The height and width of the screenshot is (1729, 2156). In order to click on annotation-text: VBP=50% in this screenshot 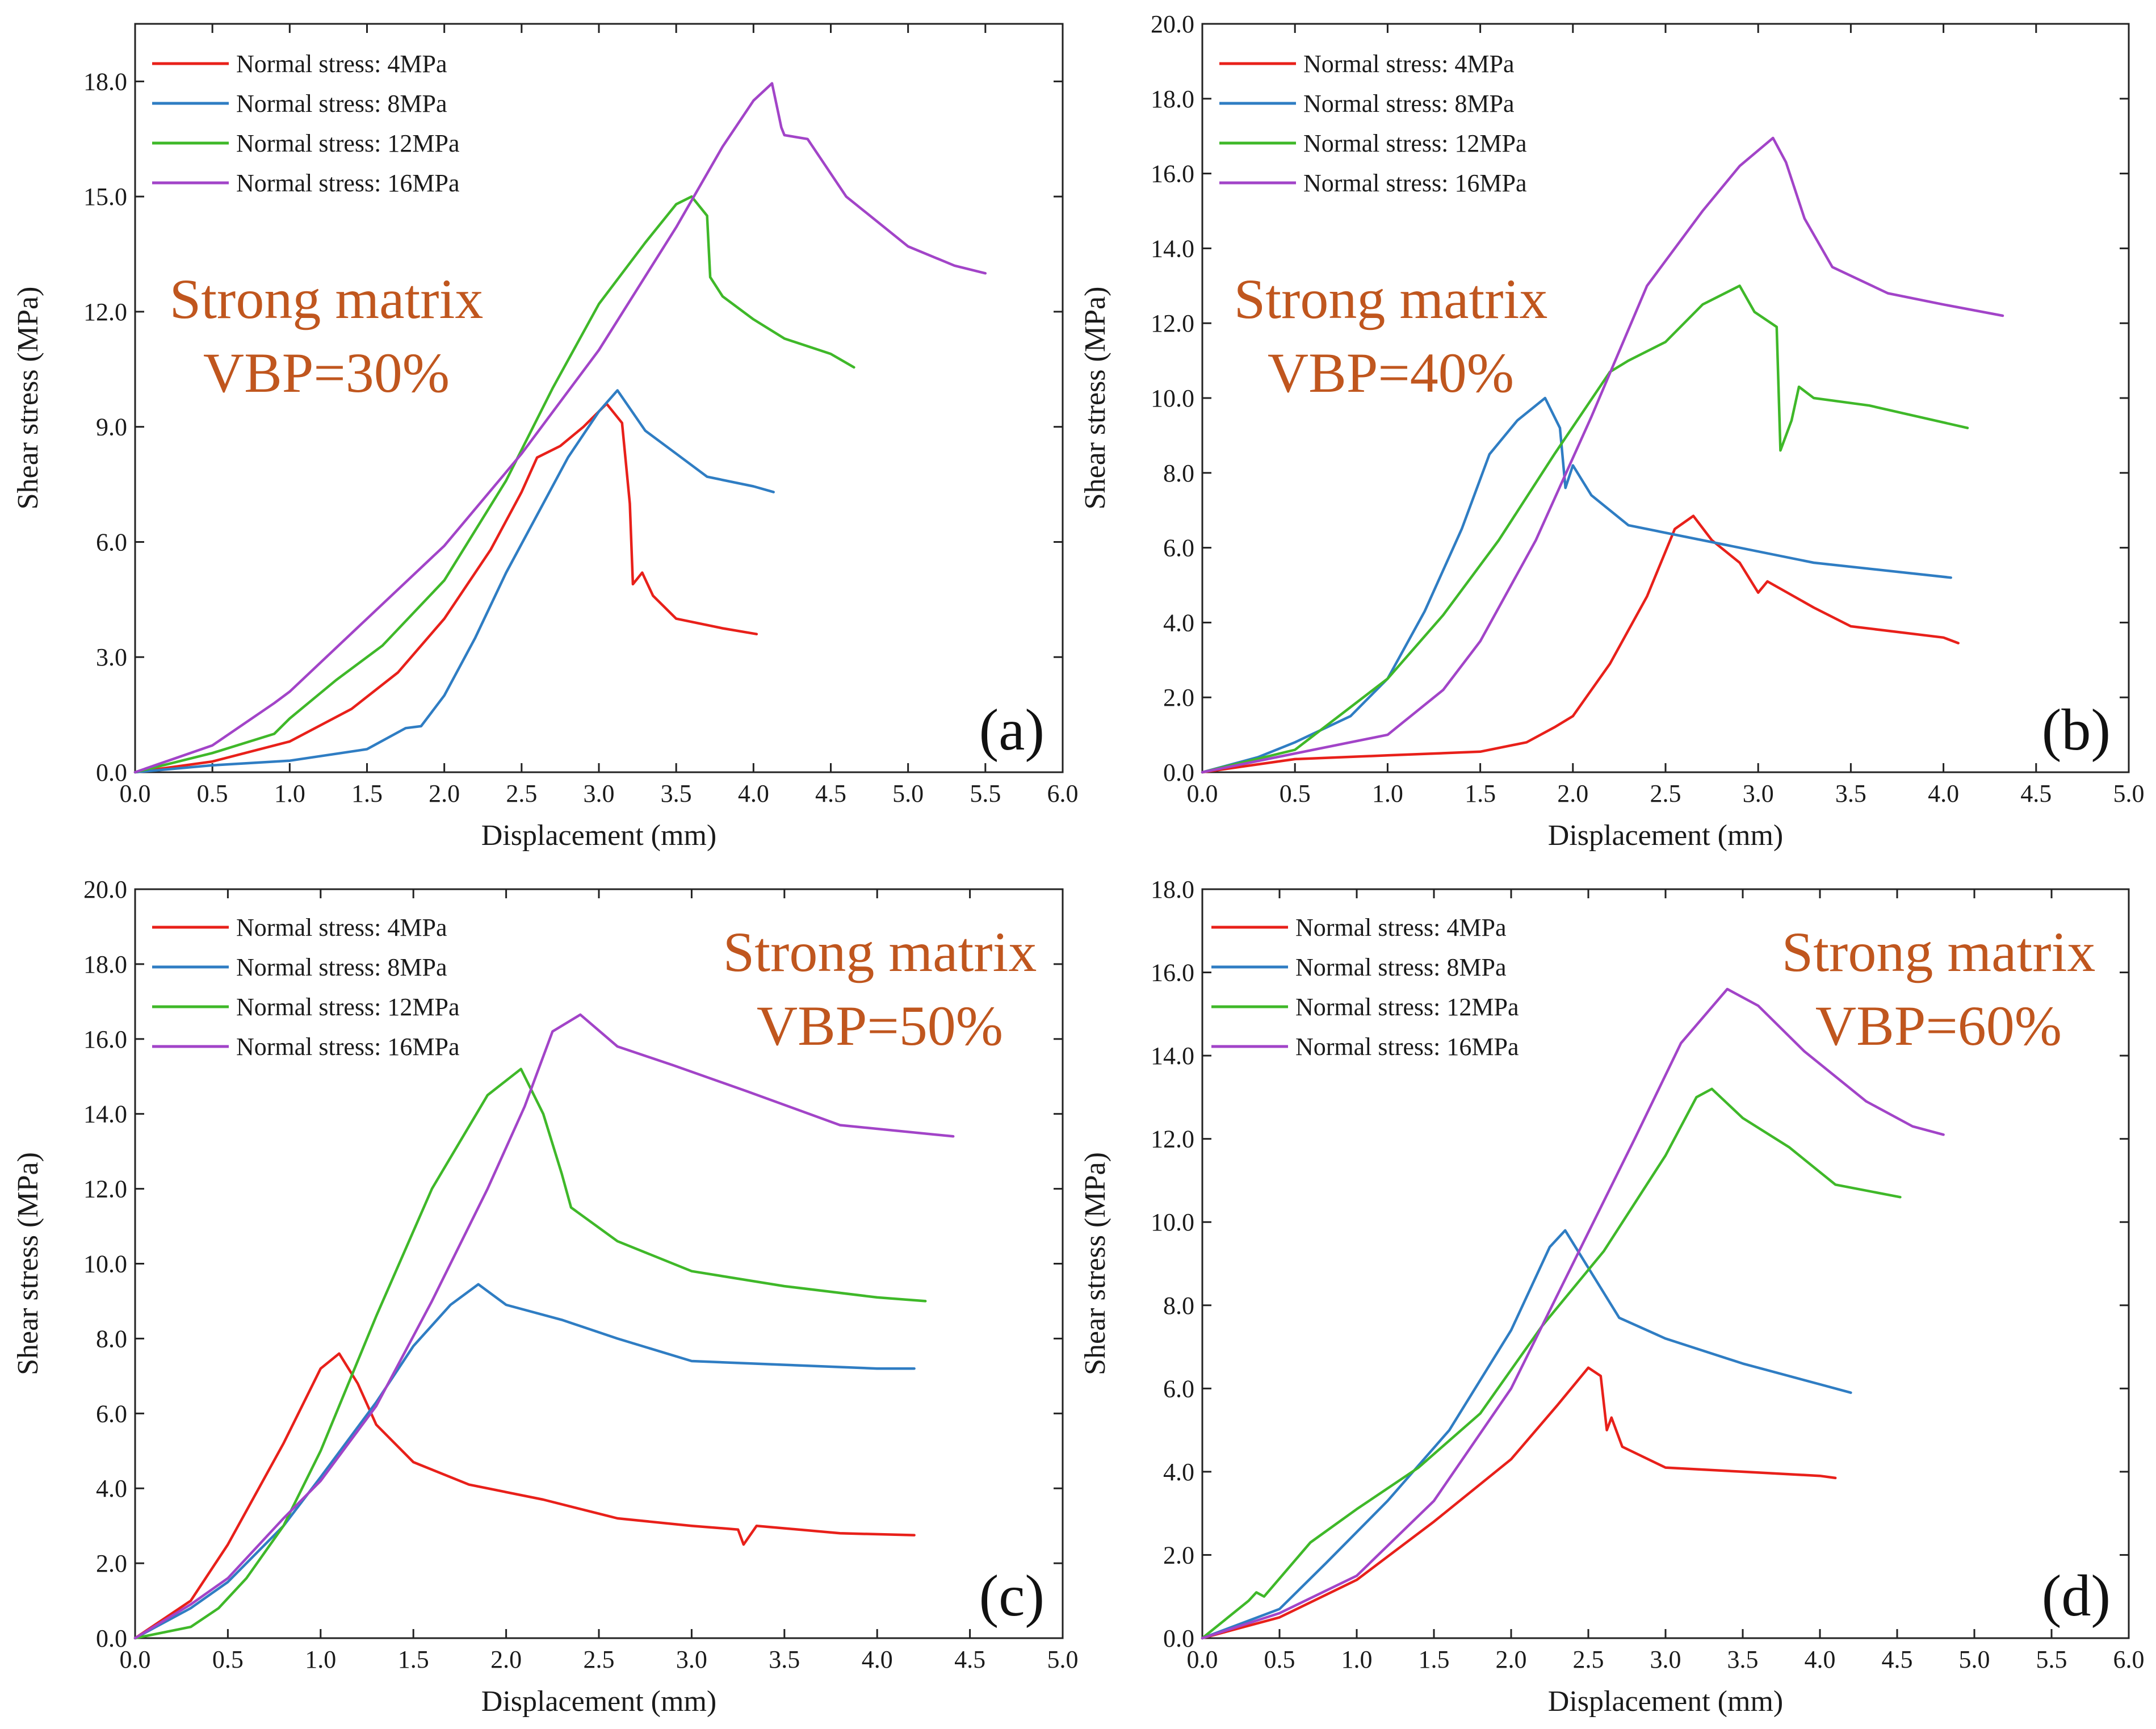, I will do `click(880, 1025)`.